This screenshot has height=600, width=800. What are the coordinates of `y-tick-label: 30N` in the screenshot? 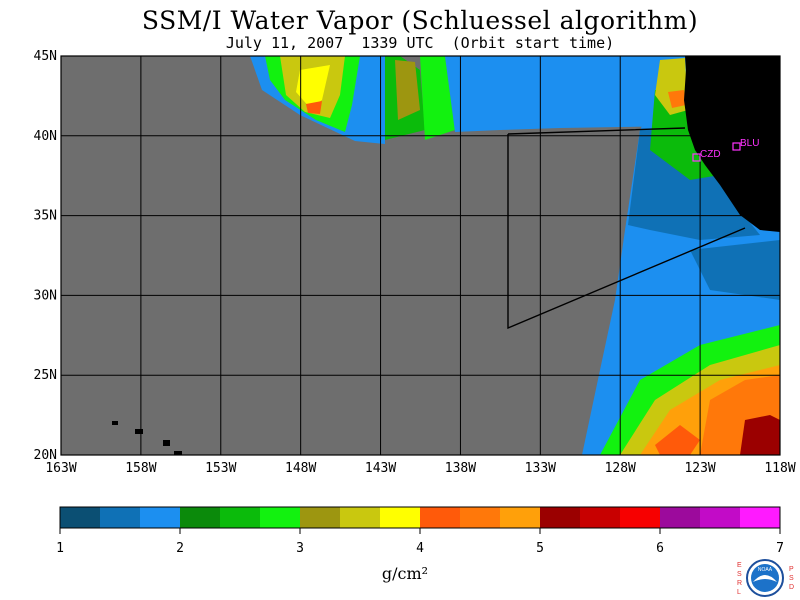 It's located at (45, 295).